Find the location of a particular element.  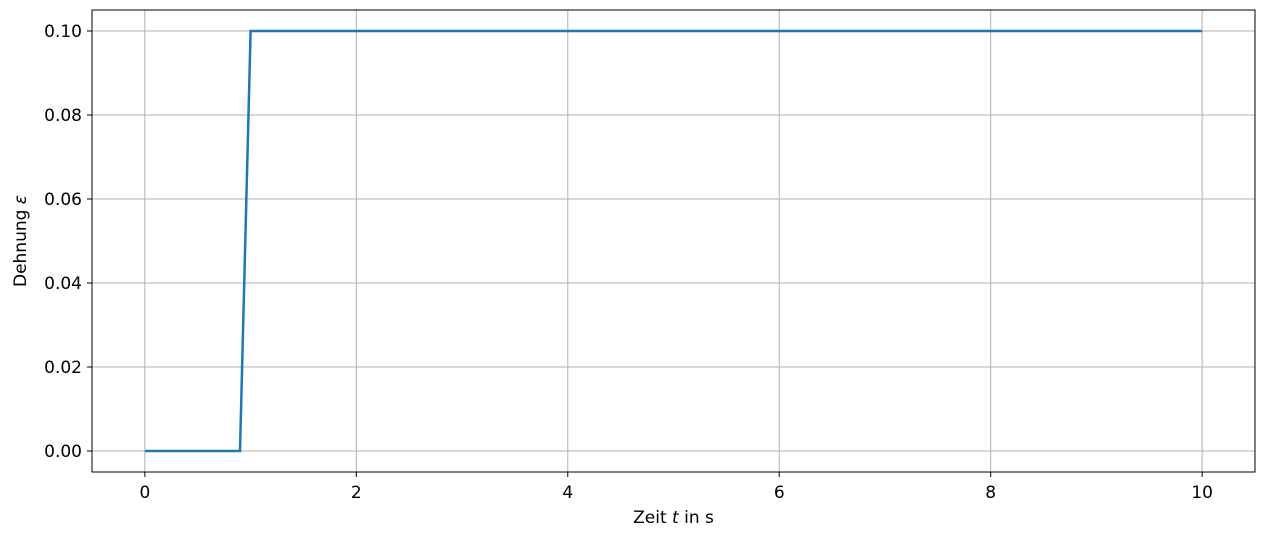

y-axis-label-variable: ε is located at coordinates (21, 199).